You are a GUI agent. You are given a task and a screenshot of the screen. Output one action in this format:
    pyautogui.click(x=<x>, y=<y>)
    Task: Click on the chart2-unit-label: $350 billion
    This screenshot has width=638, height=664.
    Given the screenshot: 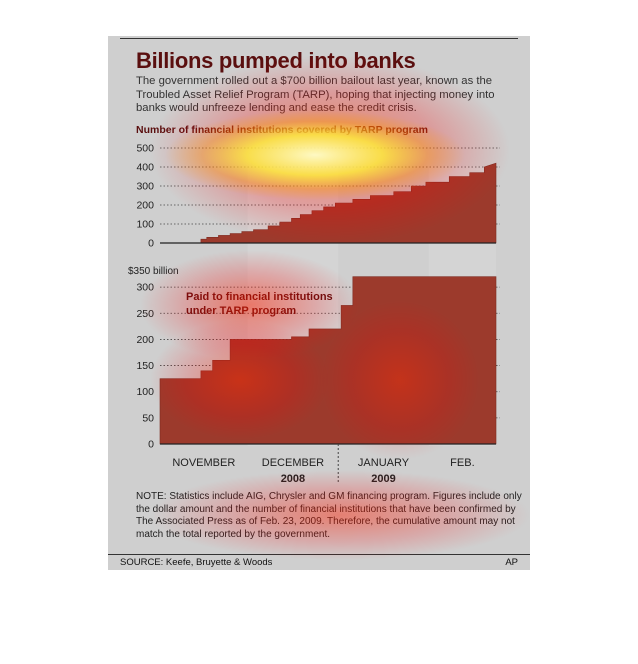 What is the action you would take?
    pyautogui.click(x=153, y=271)
    